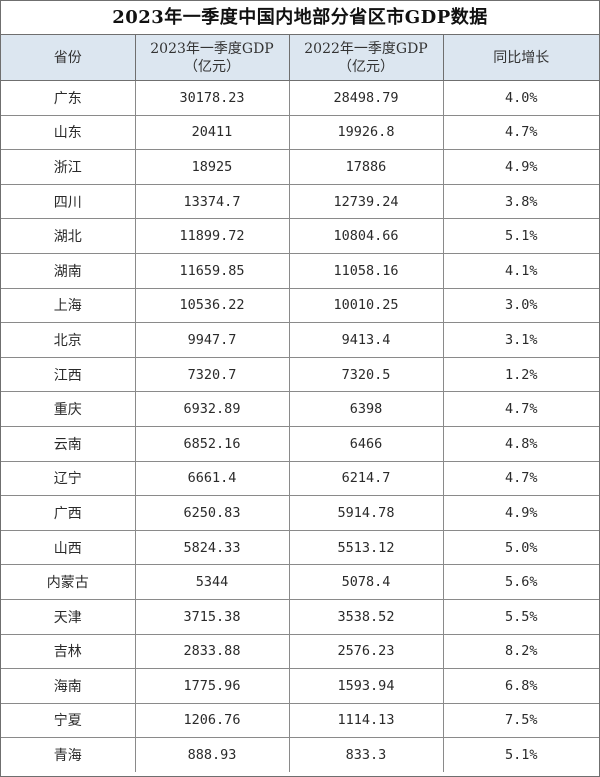 The width and height of the screenshot is (600, 777). I want to click on cell-gdp-2023: 1206.76, so click(212, 720).